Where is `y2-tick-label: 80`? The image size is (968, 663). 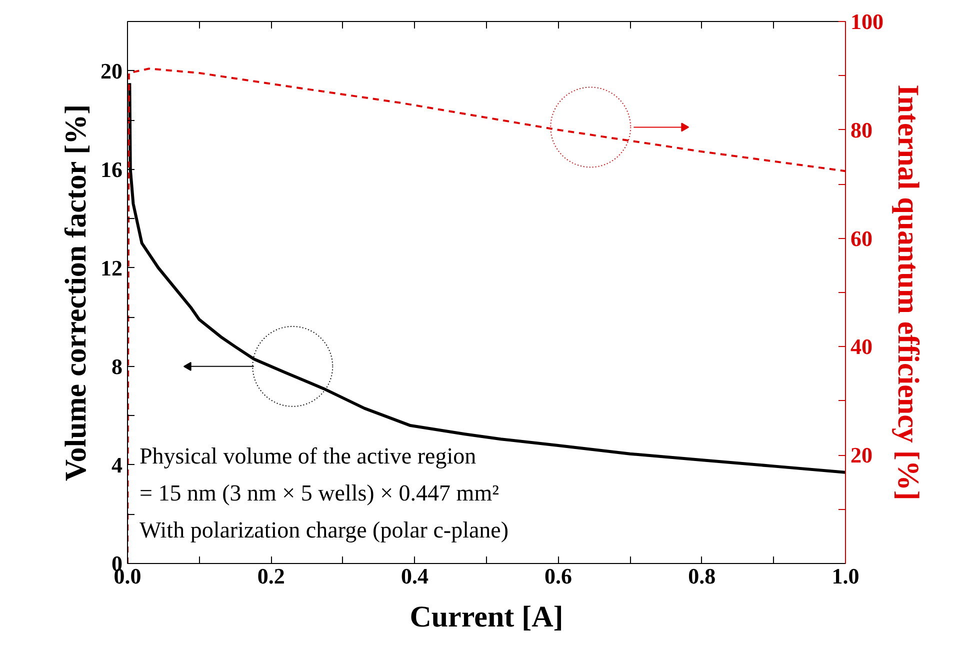
y2-tick-label: 80 is located at coordinates (861, 129).